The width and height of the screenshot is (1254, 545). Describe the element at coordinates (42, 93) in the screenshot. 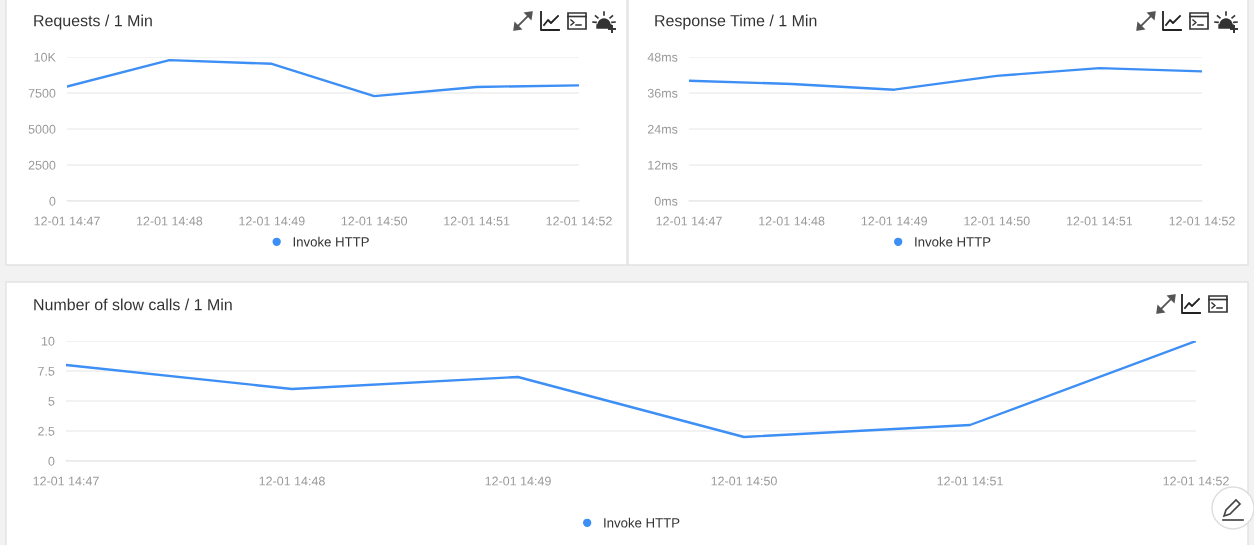

I see `y-tick-label: 7500` at that location.